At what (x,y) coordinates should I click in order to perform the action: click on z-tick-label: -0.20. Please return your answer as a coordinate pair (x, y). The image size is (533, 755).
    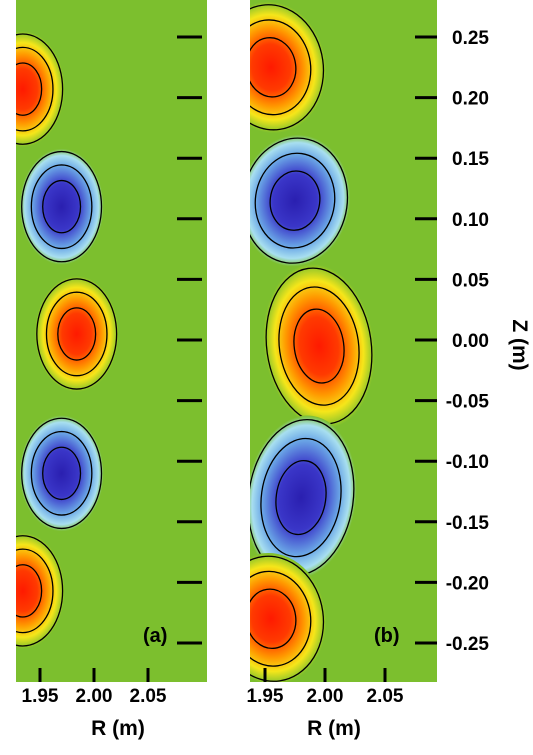
    Looking at the image, I should click on (467, 583).